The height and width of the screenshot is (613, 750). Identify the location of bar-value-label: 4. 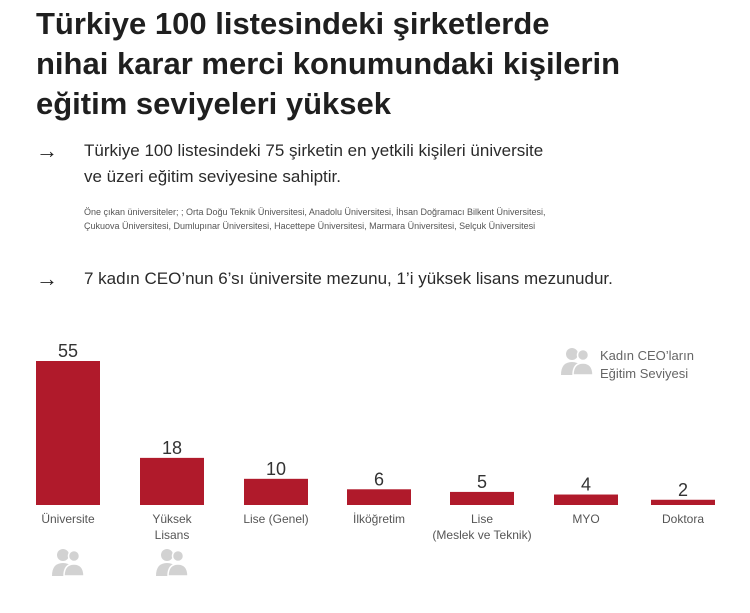
(586, 485).